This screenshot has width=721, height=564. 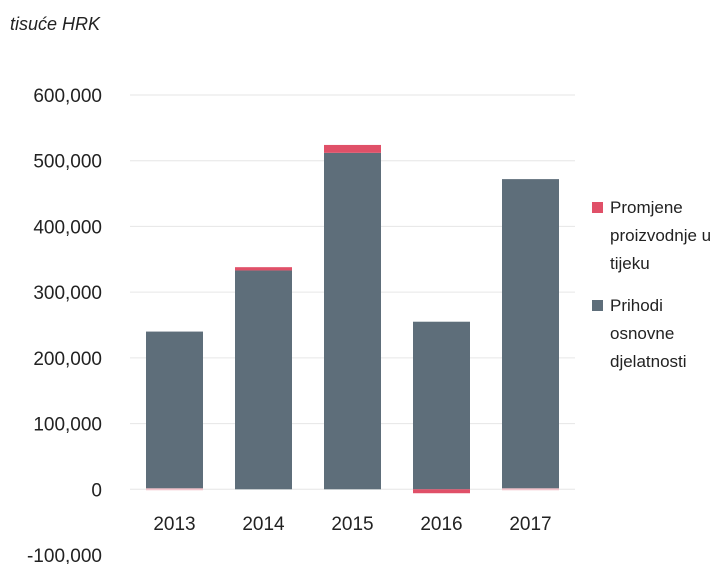 I want to click on y-tick-label: 200,000, so click(x=67, y=359).